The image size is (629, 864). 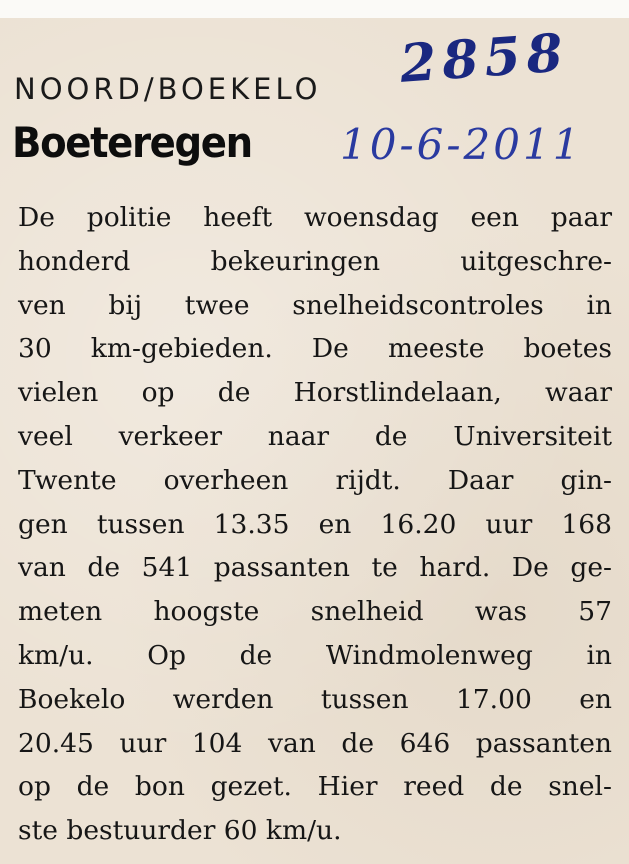 What do you see at coordinates (315, 612) in the screenshot?
I see `body-line: meten hoogste snelheid was 57` at bounding box center [315, 612].